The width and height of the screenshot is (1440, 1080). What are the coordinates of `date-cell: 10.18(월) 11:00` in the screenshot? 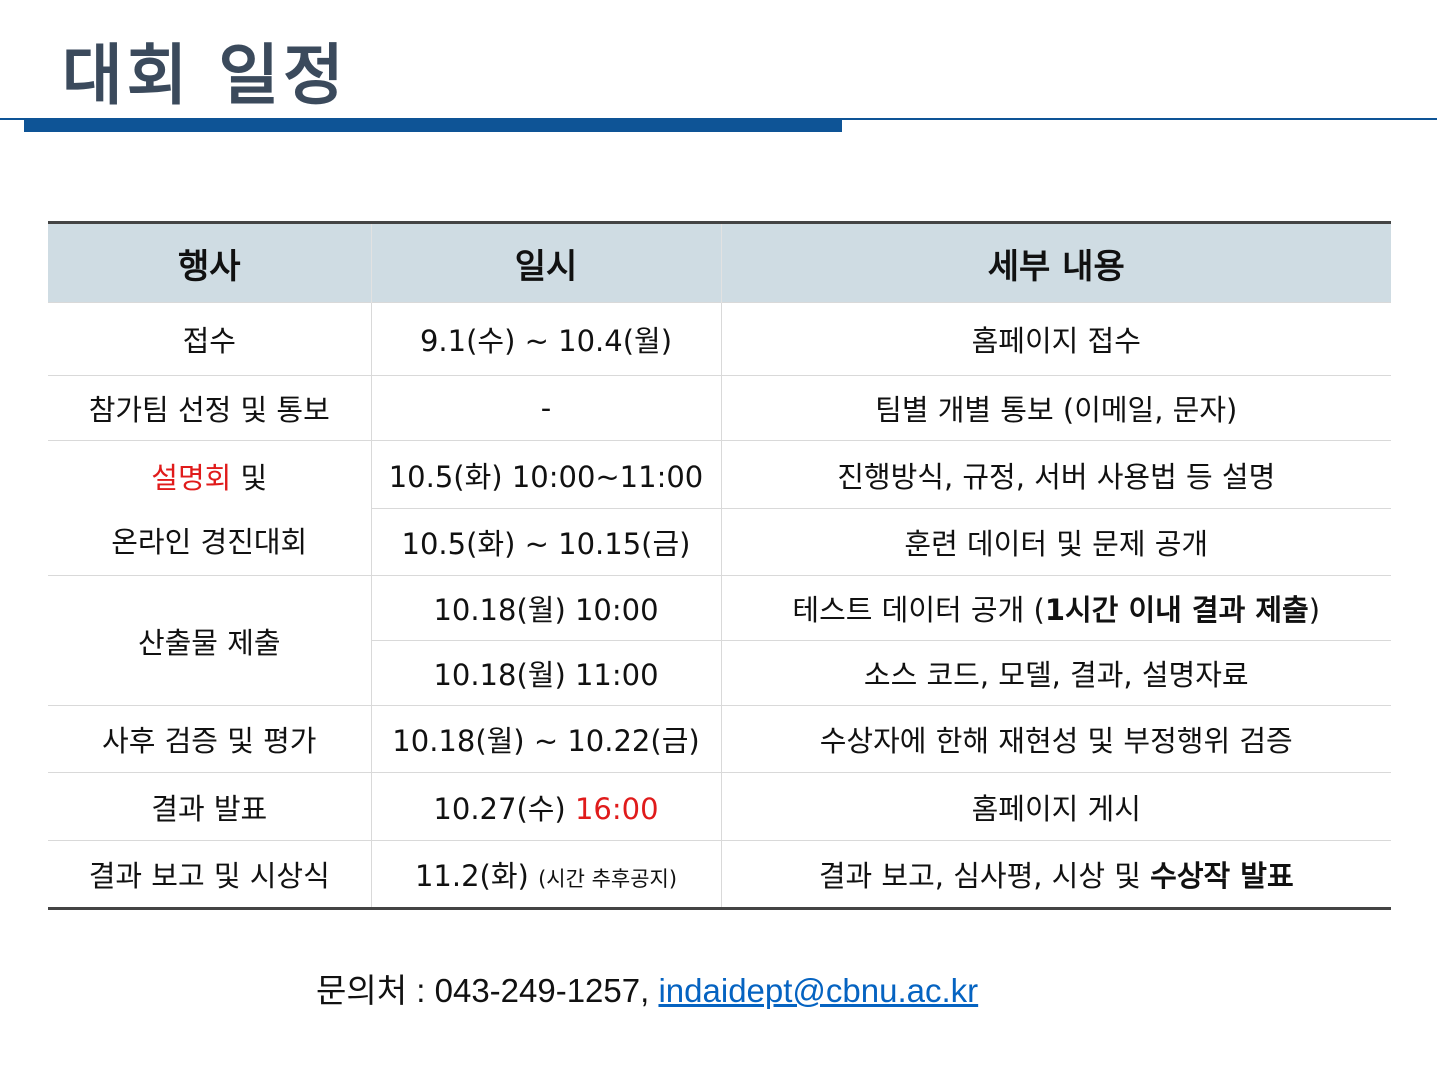 It's located at (546, 673).